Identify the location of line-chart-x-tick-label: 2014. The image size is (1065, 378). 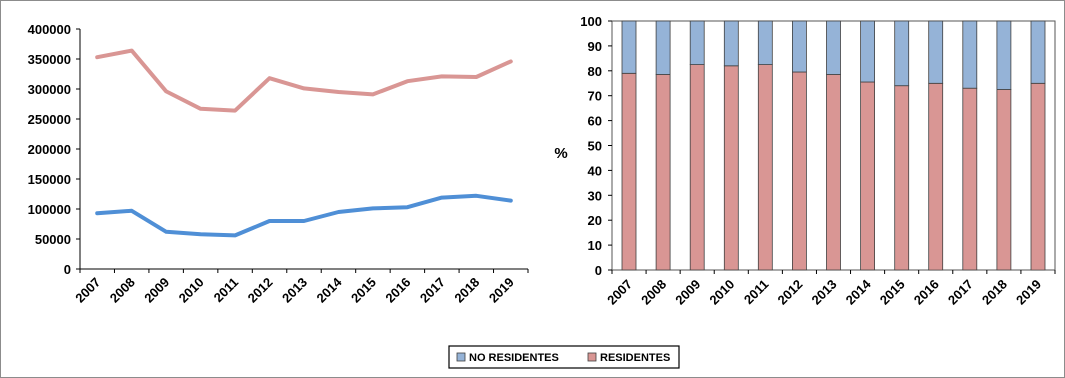
(330, 290).